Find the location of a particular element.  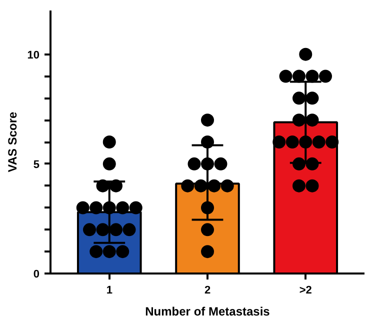

y-tick-label: 0 is located at coordinates (36, 274).